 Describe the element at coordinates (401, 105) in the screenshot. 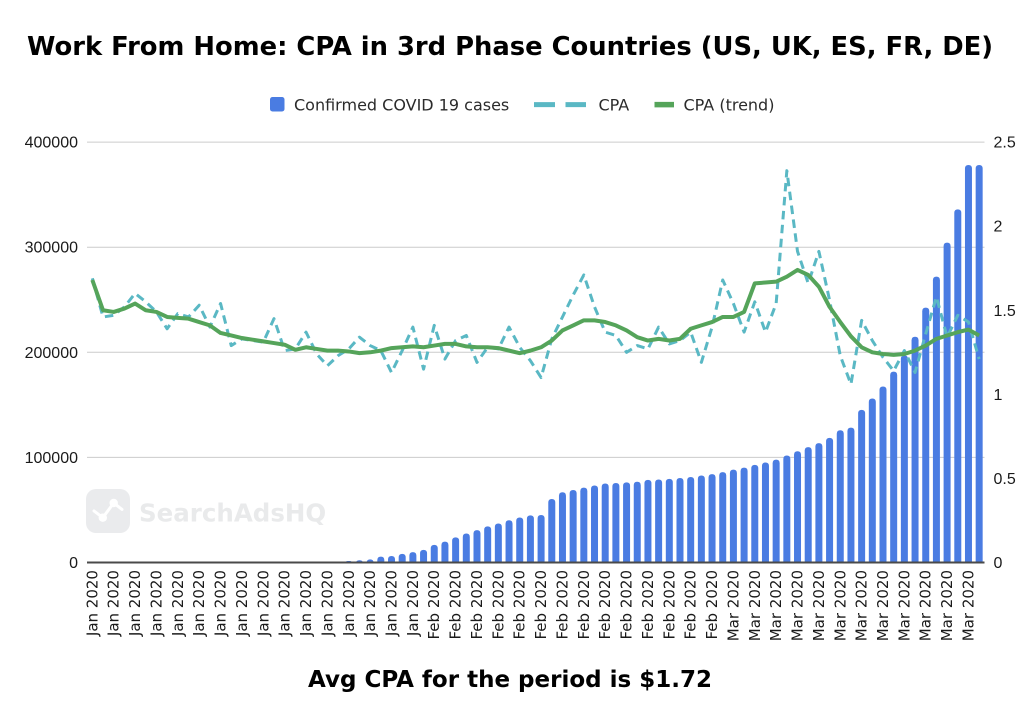

I see `legend-label-confirmed-cases: Confirmed COVID 19 cases` at that location.